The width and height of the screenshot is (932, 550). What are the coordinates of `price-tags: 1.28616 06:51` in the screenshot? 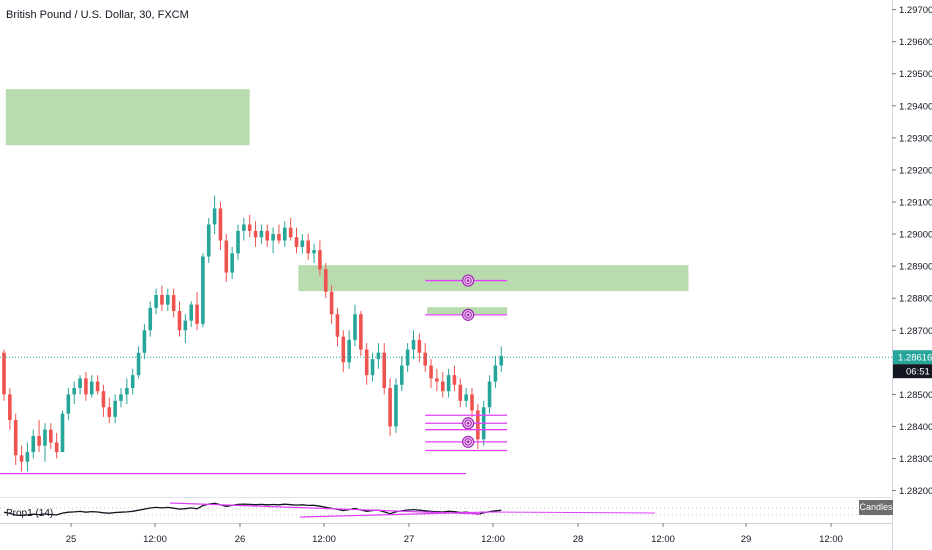 It's located at (912, 364).